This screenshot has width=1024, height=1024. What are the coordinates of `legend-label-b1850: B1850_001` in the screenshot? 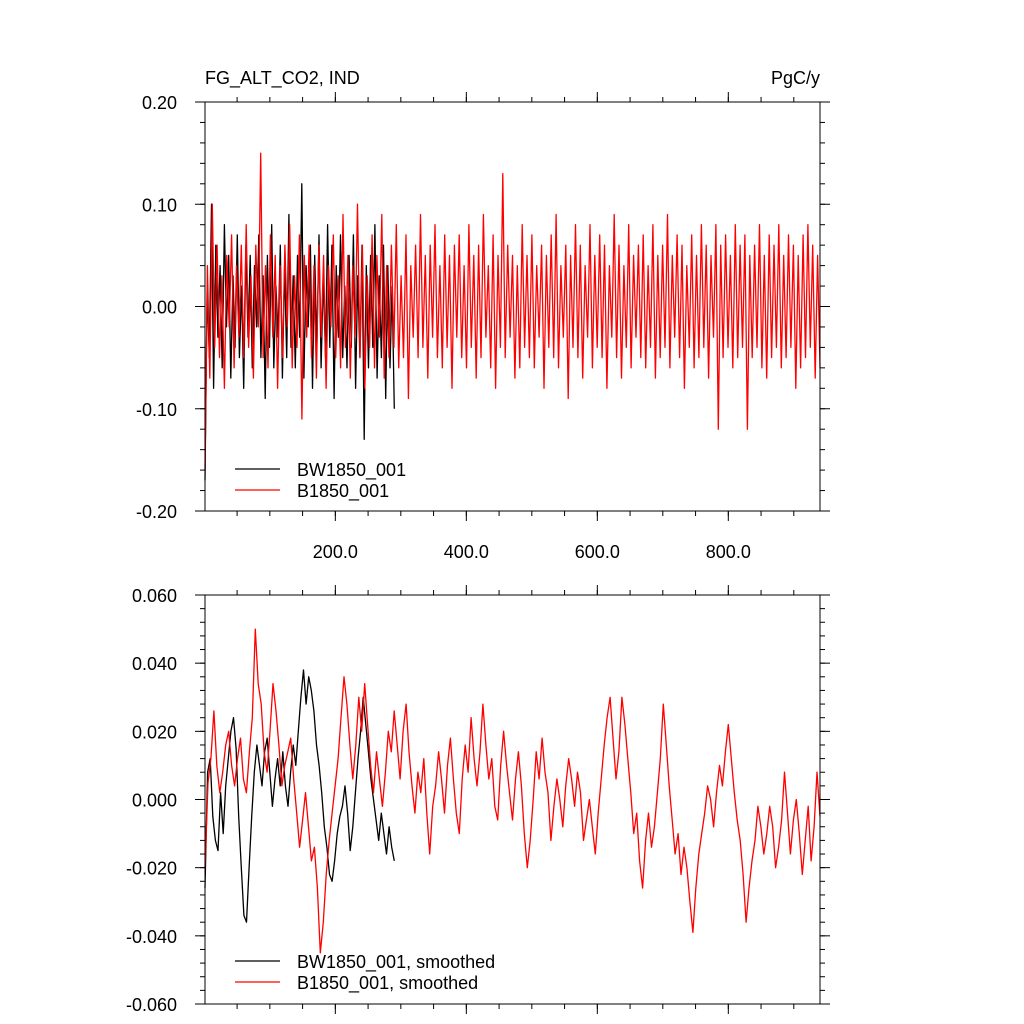 It's located at (343, 491).